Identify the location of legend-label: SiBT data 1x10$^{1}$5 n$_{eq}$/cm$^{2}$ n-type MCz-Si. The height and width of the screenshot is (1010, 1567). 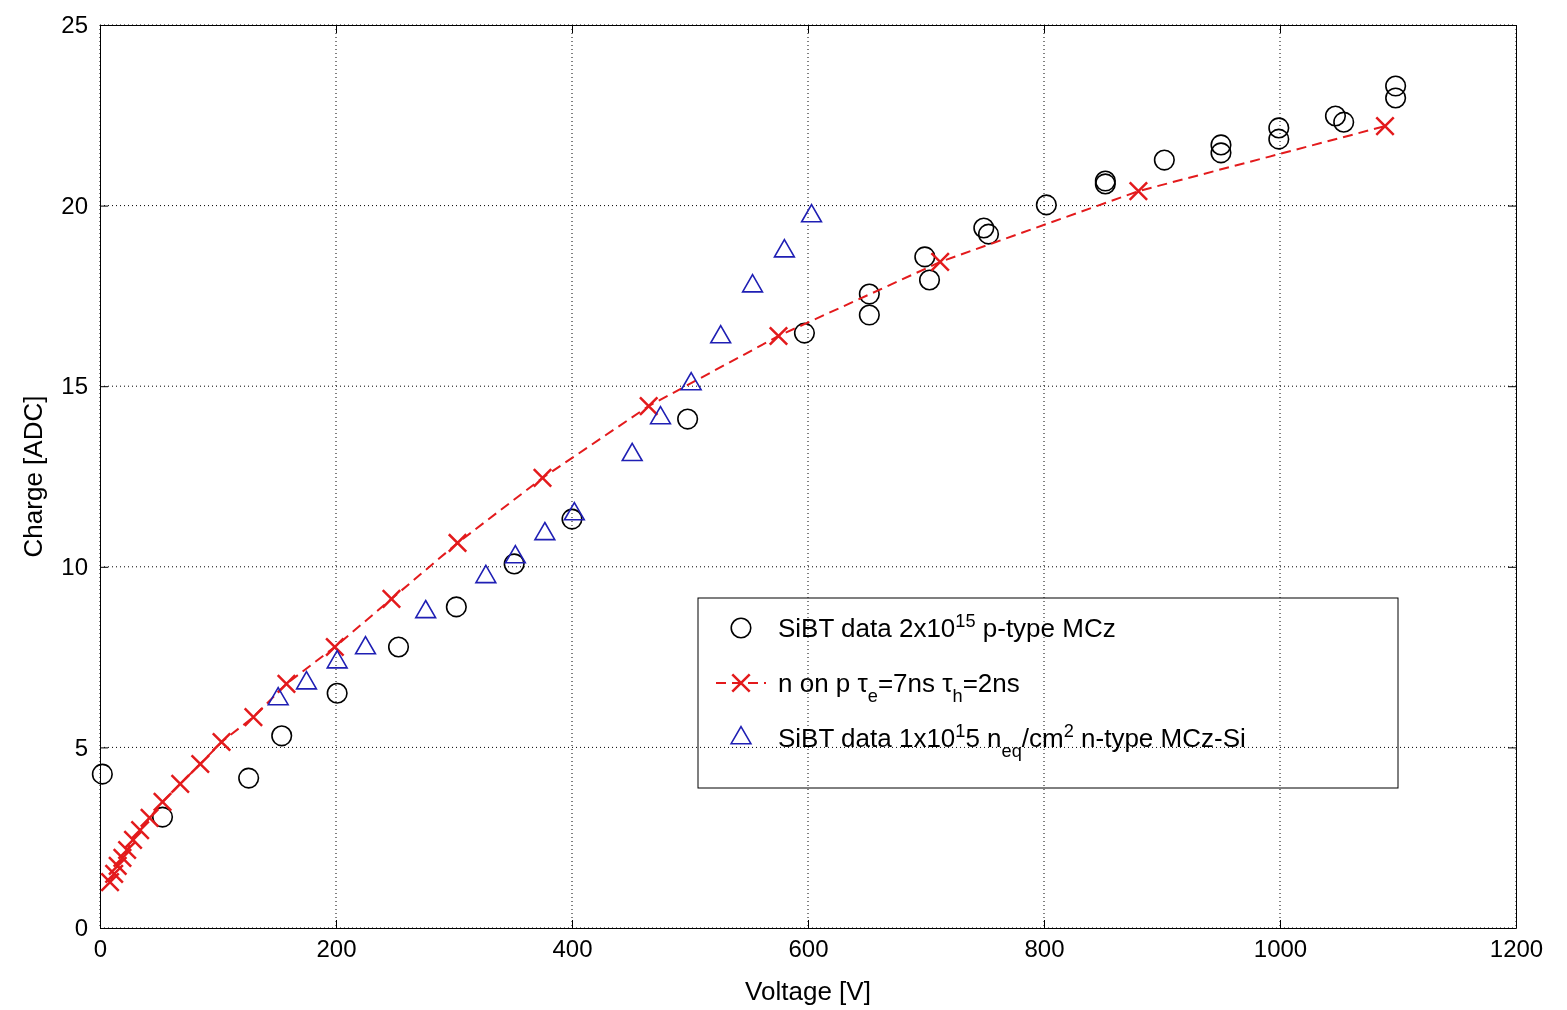
(1012, 741).